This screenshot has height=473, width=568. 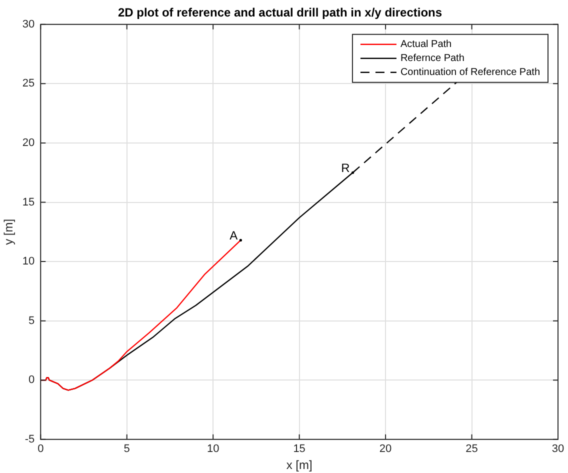 I want to click on x-tick-label: 15, so click(x=299, y=449).